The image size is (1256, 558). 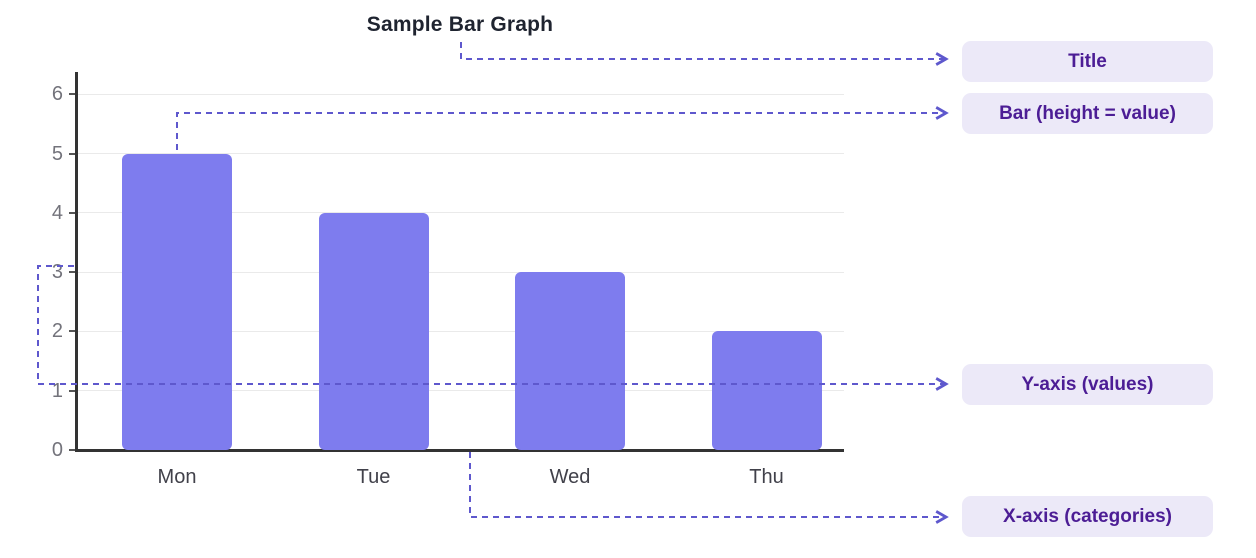 What do you see at coordinates (57, 272) in the screenshot?
I see `y-tick-label-3: 3` at bounding box center [57, 272].